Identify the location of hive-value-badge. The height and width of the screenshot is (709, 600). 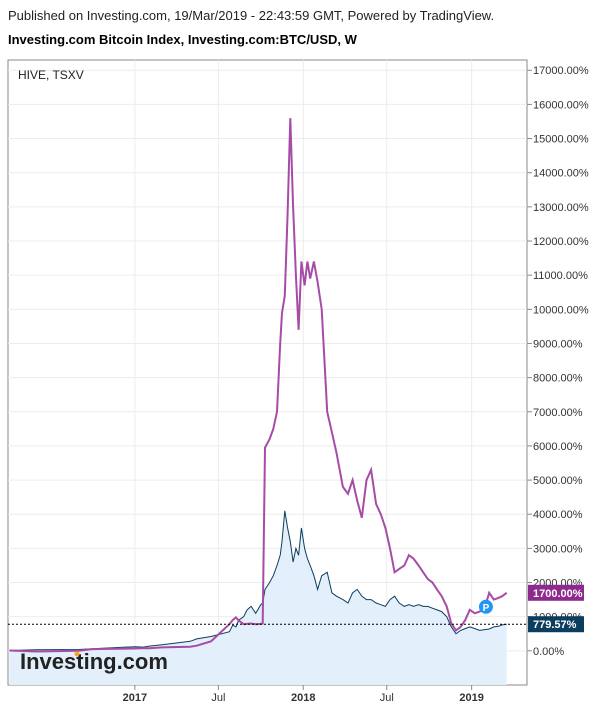
(556, 592).